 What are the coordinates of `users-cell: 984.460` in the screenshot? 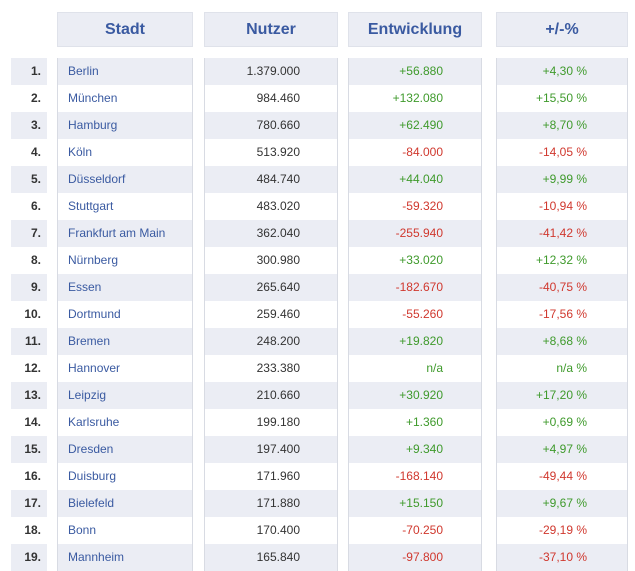 It's located at (271, 98).